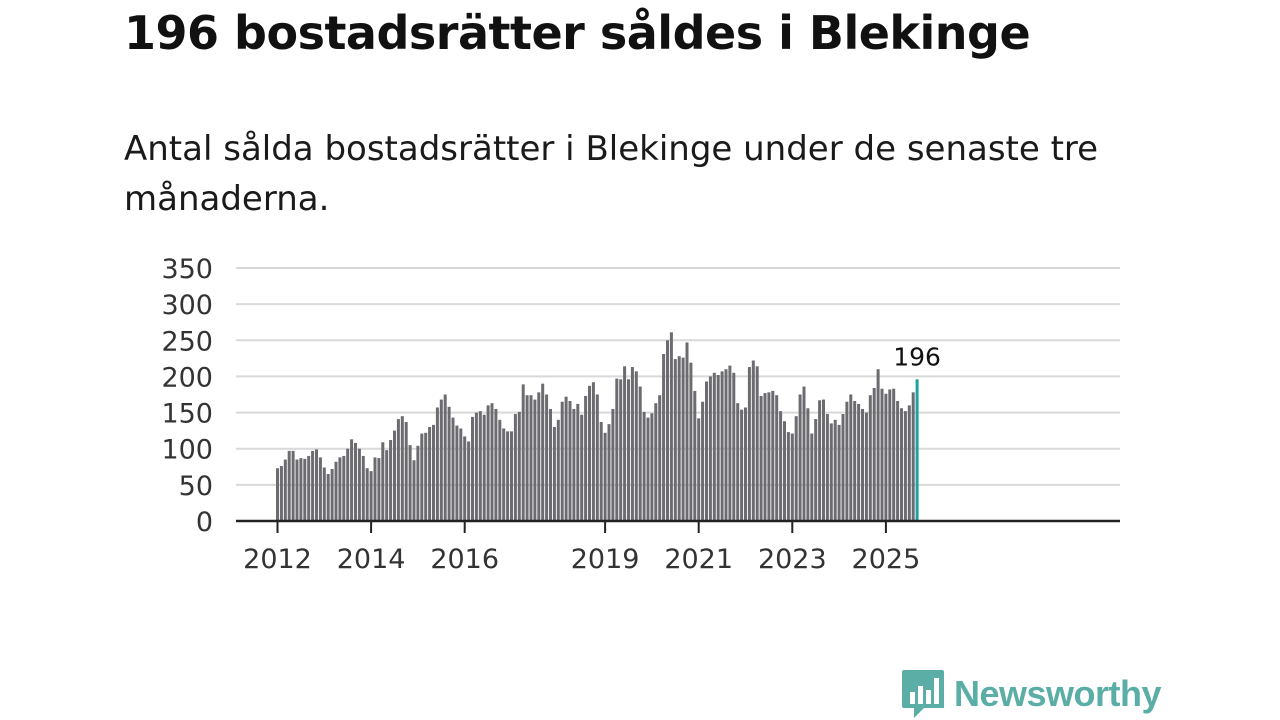 This screenshot has width=1280, height=720. What do you see at coordinates (1032, 694) in the screenshot?
I see `newsworthy-logo: Newsworthy` at bounding box center [1032, 694].